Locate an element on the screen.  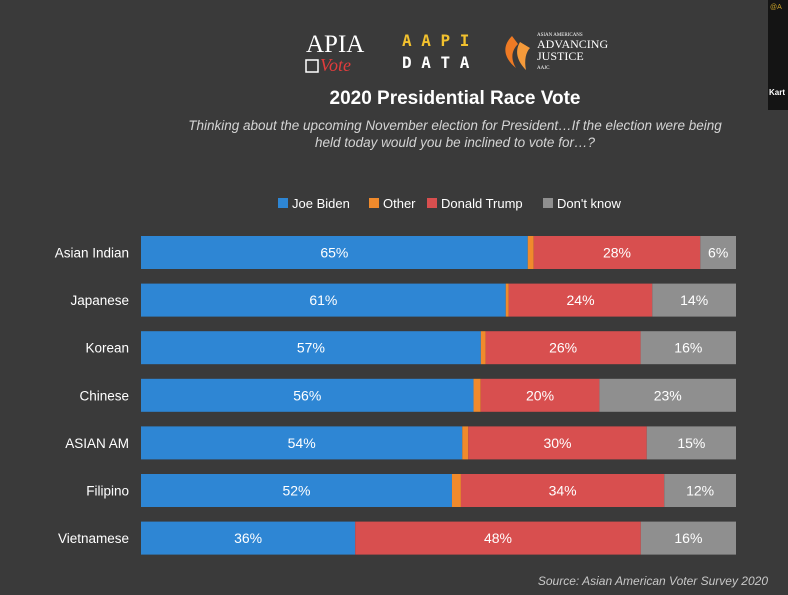
category-label: ASIAN AM is located at coordinates (97, 443).